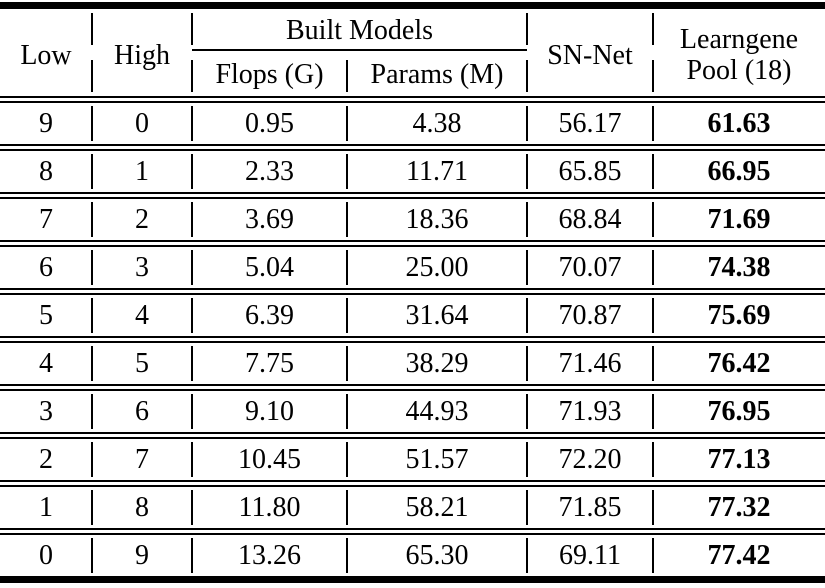 Image resolution: width=825 pixels, height=588 pixels. What do you see at coordinates (269, 123) in the screenshot?
I see `cell-flops: 0.95` at bounding box center [269, 123].